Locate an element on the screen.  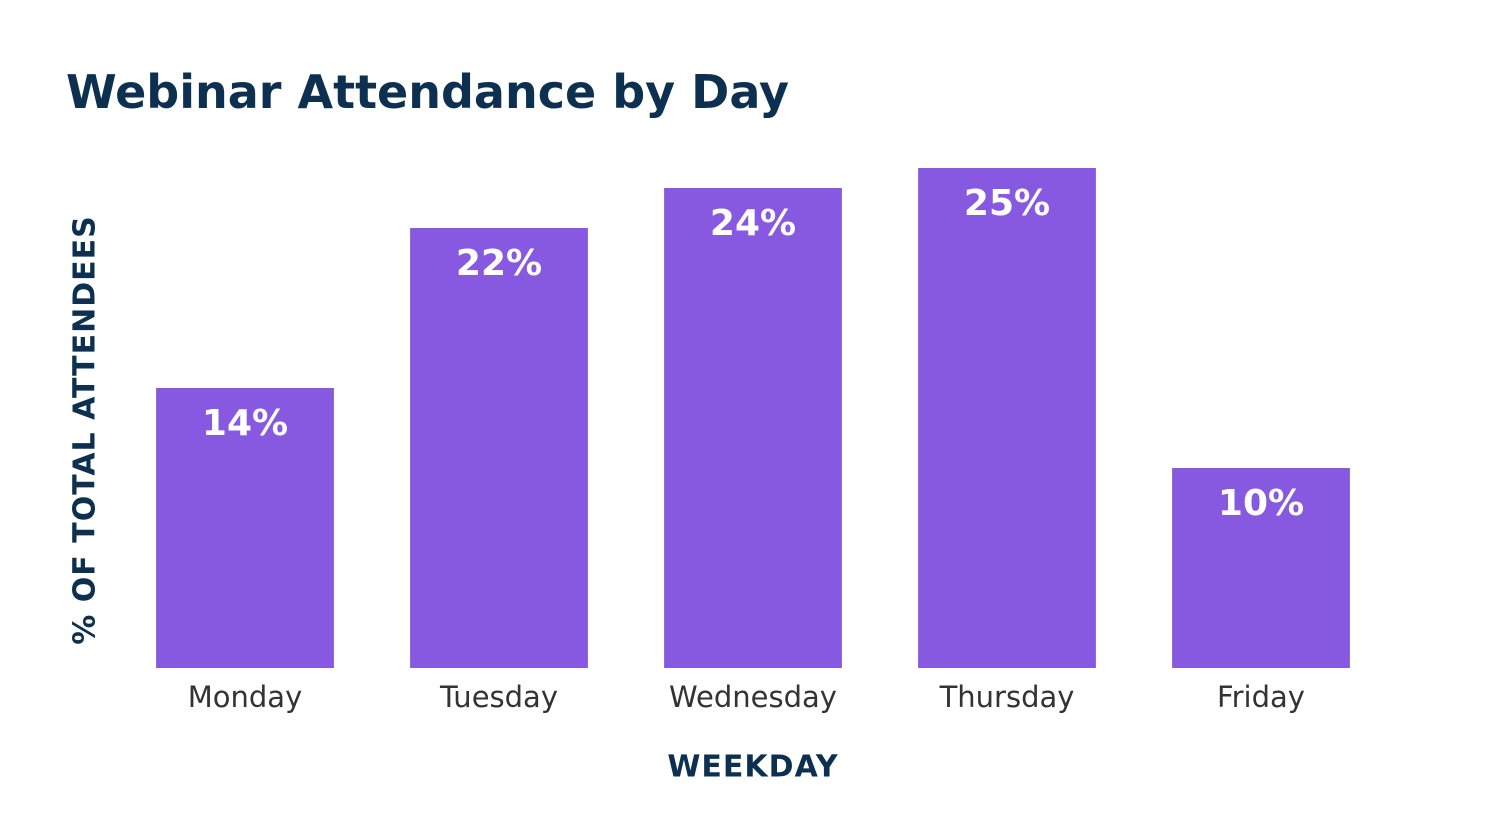
x-tick-label: Tuesday is located at coordinates (498, 697).